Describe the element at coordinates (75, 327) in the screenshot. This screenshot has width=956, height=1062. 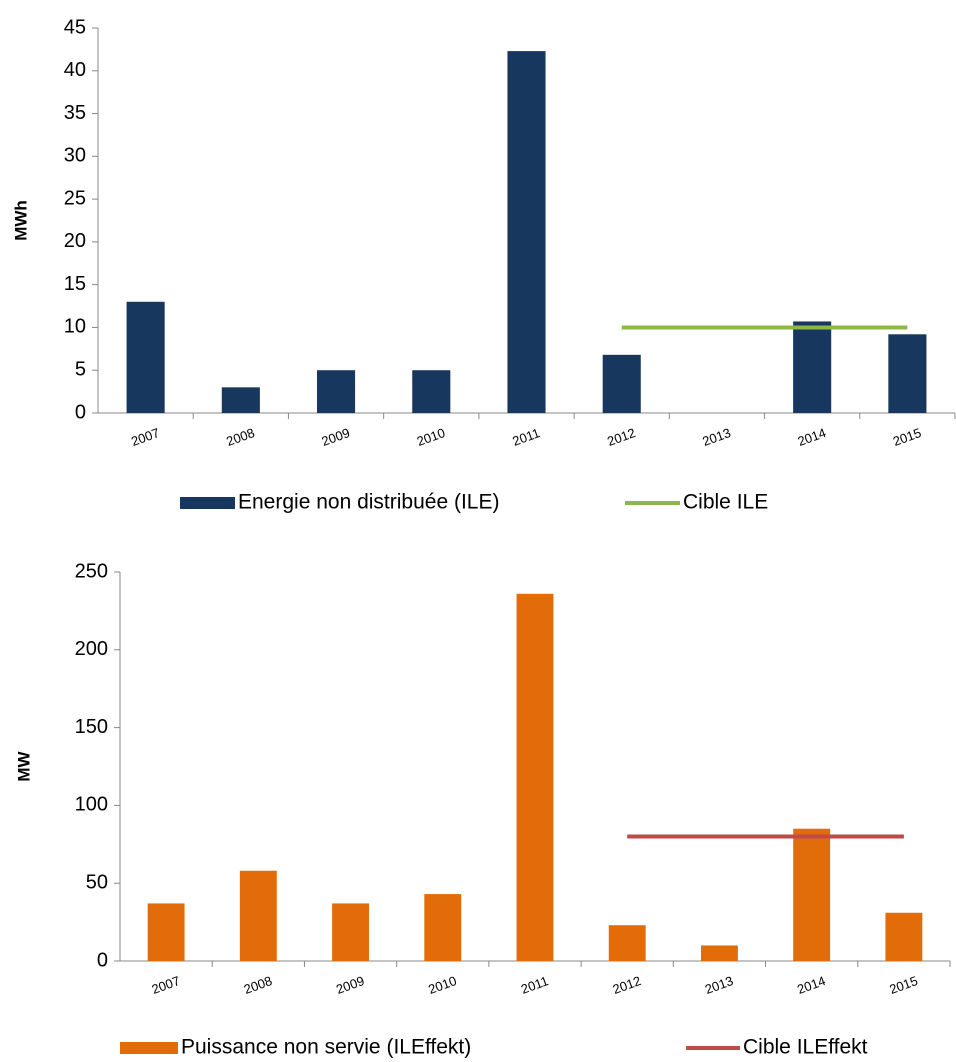
I see `y-tick-label: 10` at that location.